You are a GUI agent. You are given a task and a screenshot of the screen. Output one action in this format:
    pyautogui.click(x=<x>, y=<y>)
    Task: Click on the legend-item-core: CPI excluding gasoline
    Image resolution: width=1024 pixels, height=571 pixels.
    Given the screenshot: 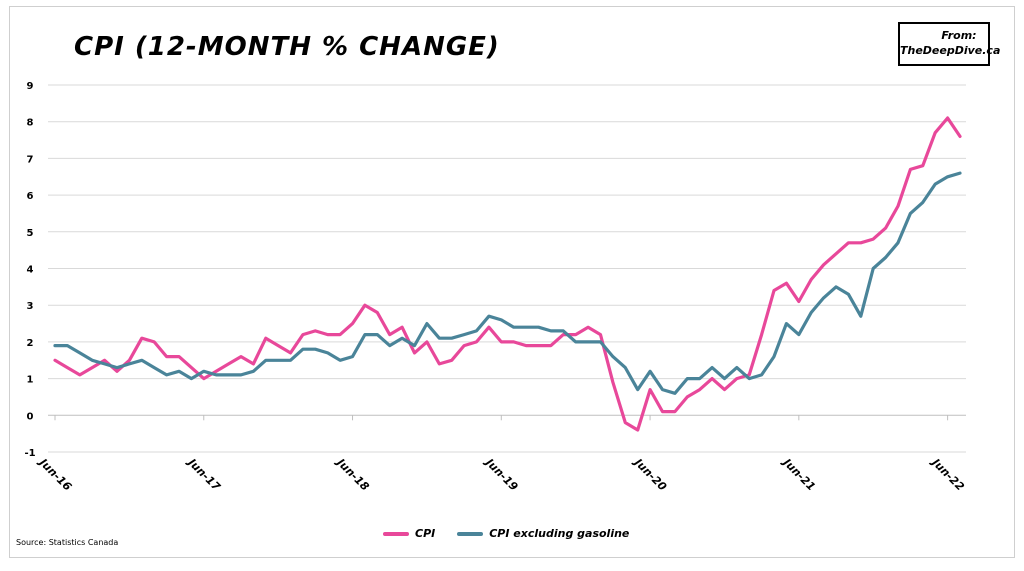 What is the action you would take?
    pyautogui.click(x=543, y=533)
    